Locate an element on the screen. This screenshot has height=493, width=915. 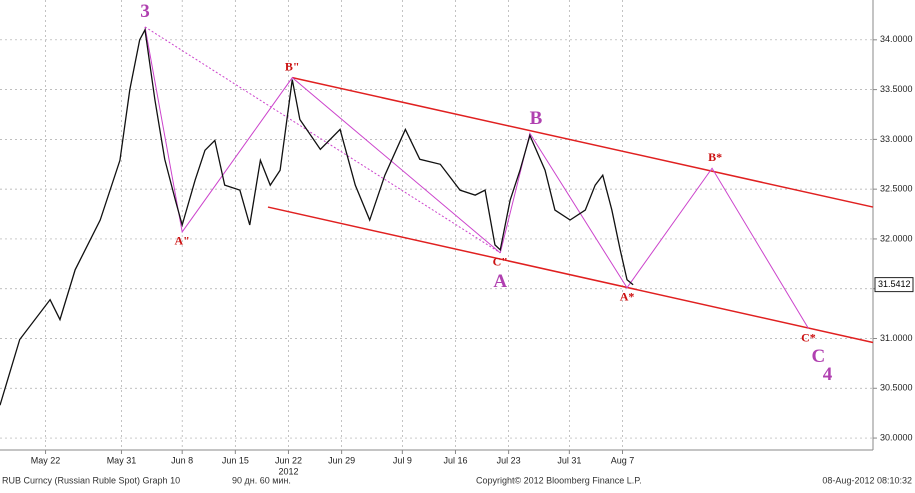
y-tick-label: 30.0000 is located at coordinates (896, 437).